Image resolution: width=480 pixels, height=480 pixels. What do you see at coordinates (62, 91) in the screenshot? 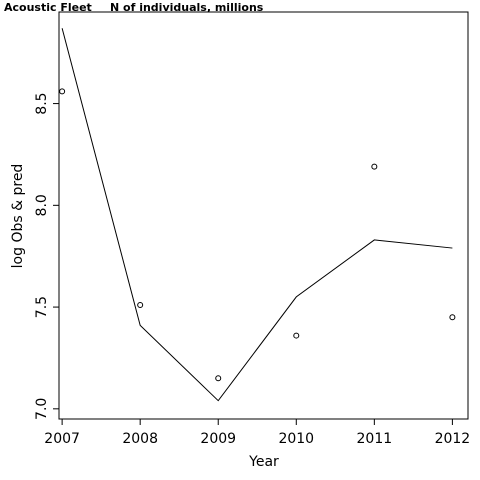
I see `observed-point-2007` at bounding box center [62, 91].